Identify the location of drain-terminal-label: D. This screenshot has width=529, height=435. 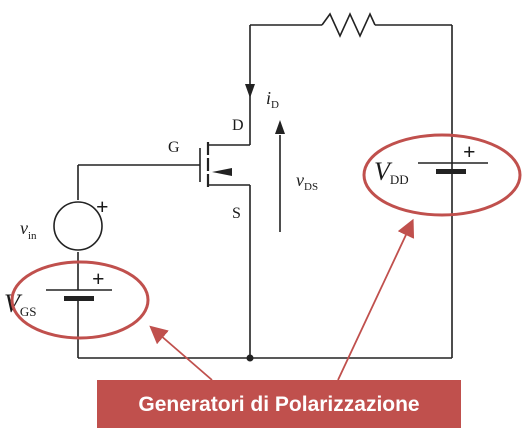
(238, 125).